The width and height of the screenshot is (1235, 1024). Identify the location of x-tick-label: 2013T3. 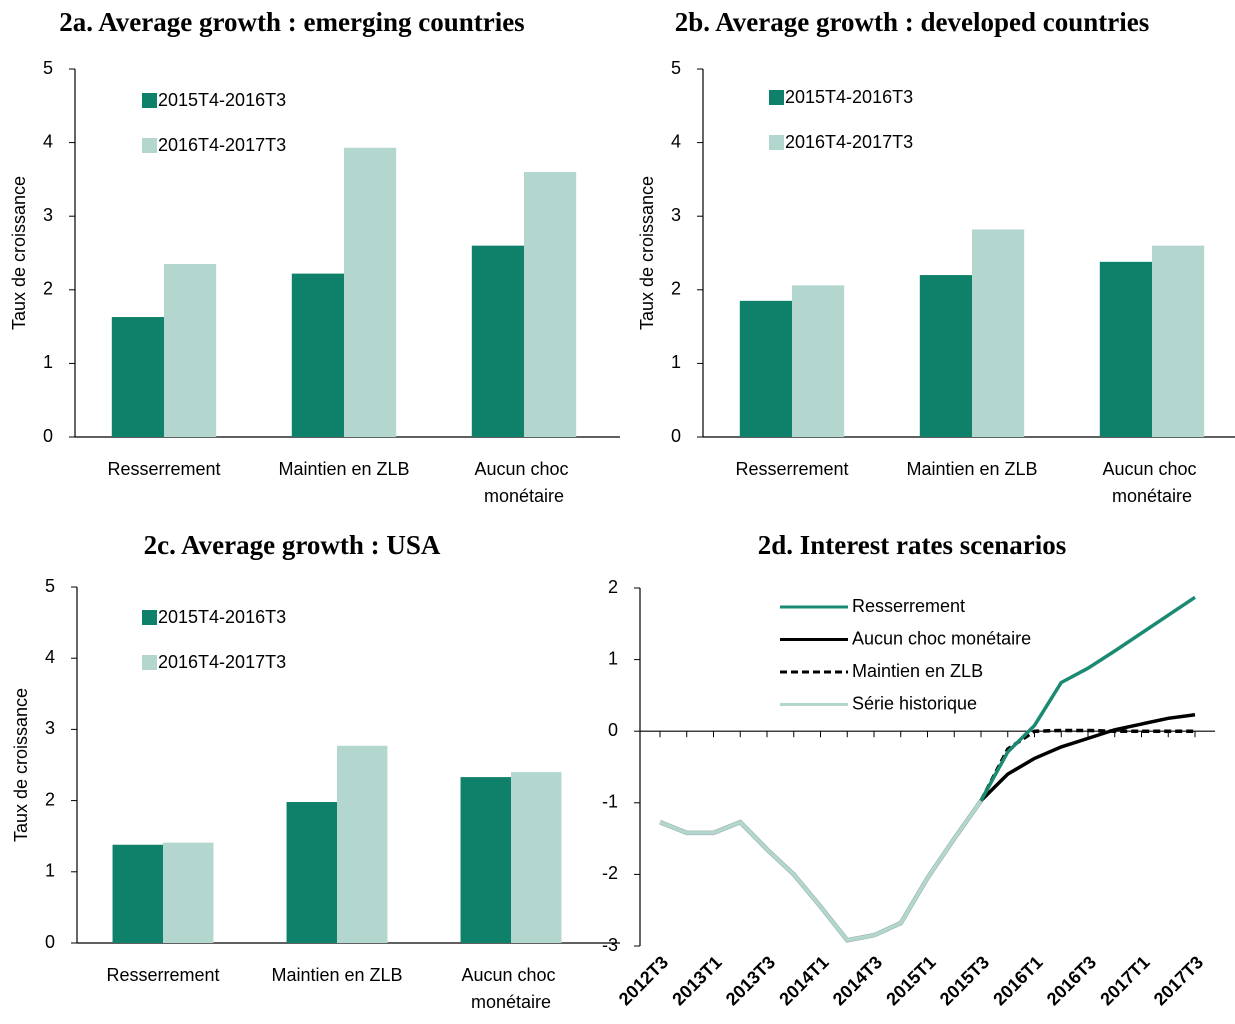
(750, 980).